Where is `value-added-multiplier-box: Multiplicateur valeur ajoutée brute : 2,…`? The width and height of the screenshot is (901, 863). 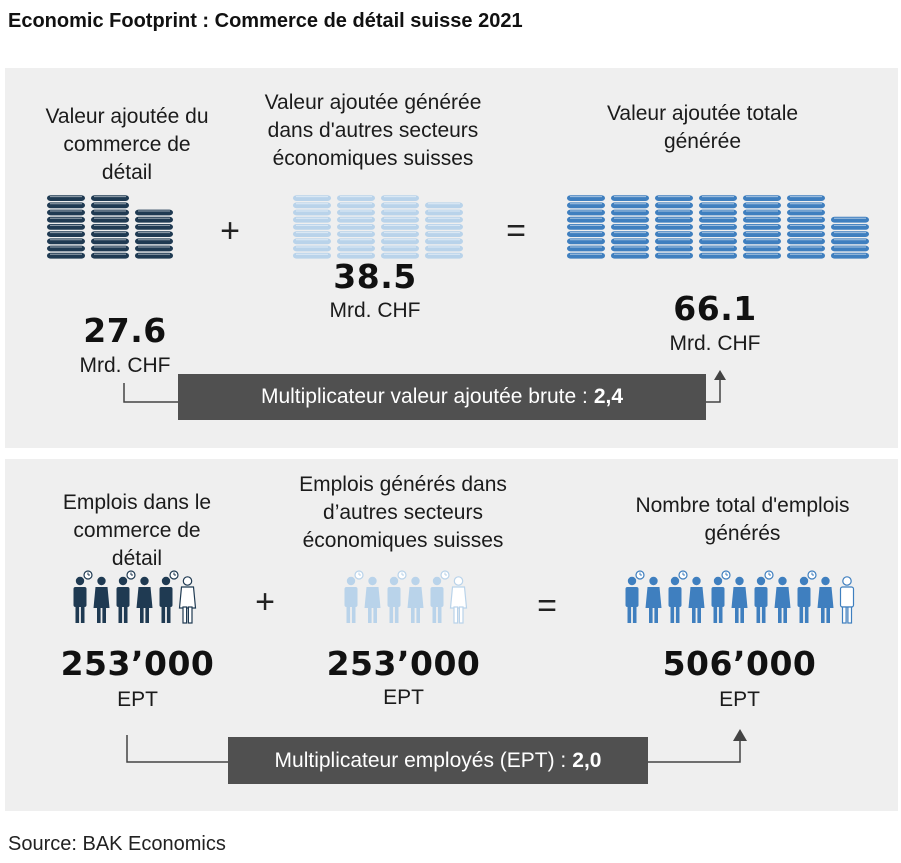
value-added-multiplier-box: Multiplicateur valeur ajoutée brute : 2,… is located at coordinates (442, 397).